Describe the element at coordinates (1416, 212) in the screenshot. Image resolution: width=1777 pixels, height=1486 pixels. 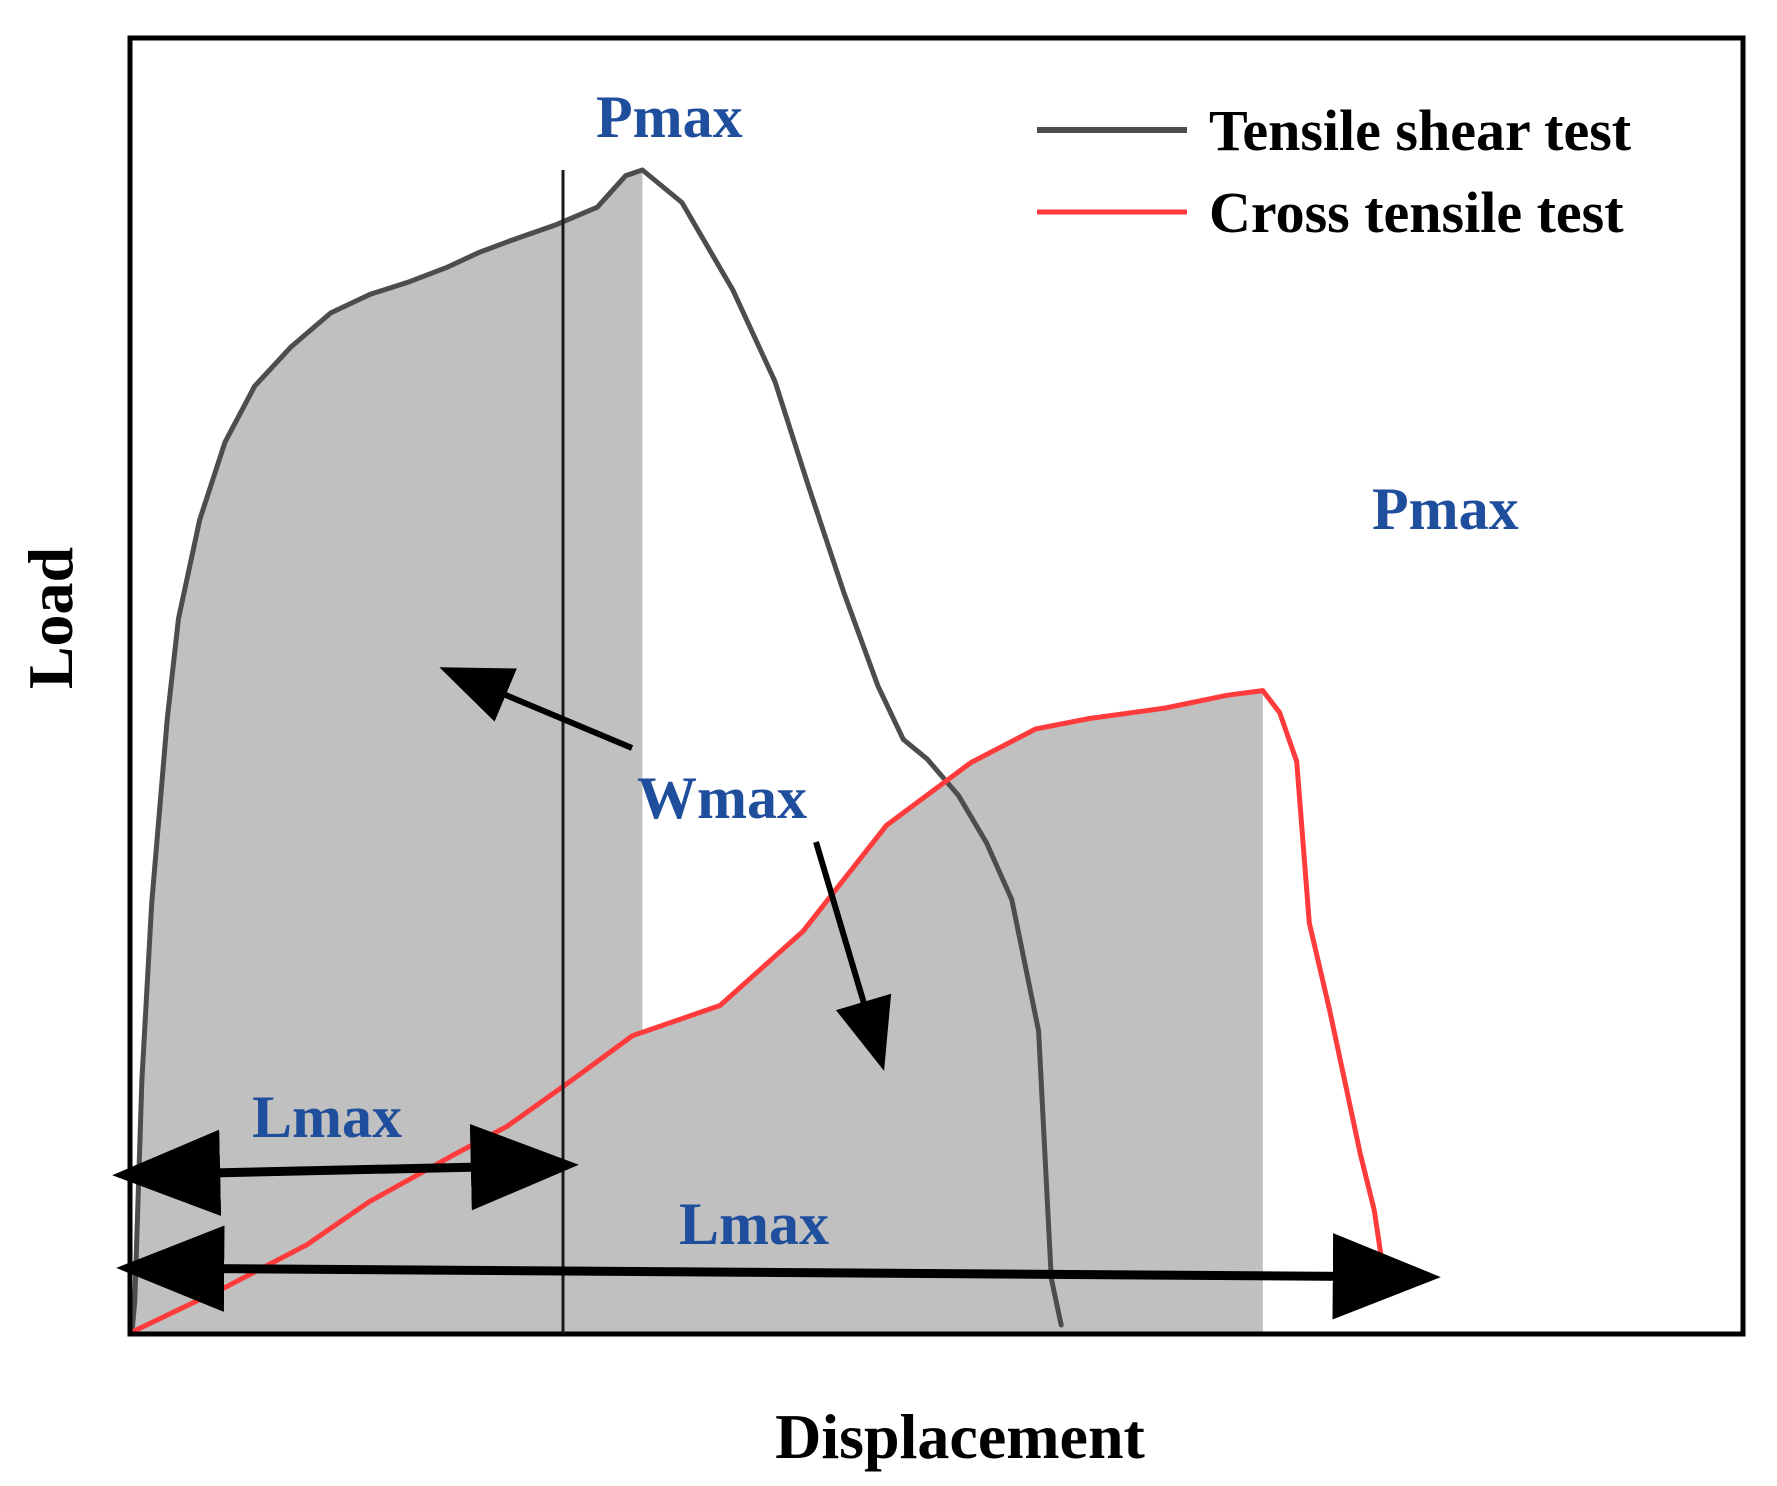
I see `legend-label-cross-tensile: Cross tensile test` at that location.